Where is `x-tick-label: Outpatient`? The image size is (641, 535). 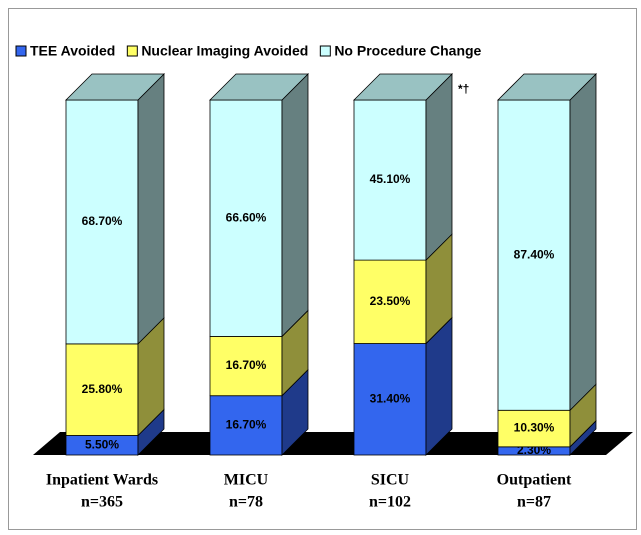
x-tick-label: Outpatient is located at coordinates (534, 480).